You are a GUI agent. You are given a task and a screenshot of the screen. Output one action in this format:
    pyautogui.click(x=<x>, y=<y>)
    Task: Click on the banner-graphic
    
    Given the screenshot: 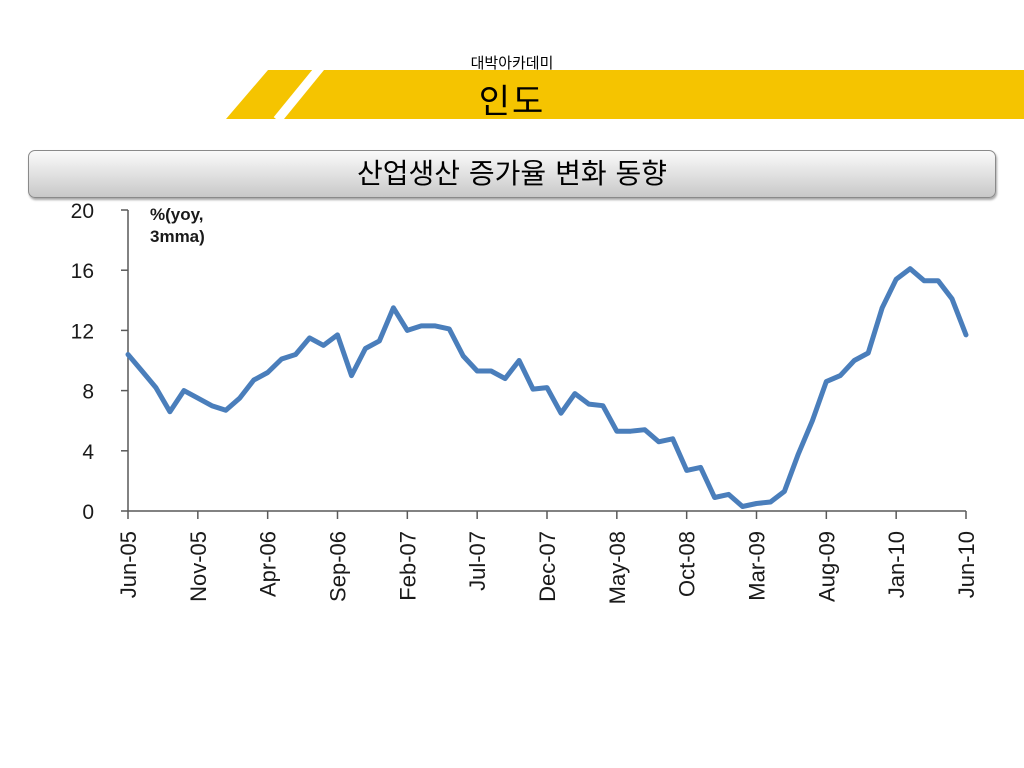 What is the action you would take?
    pyautogui.click(x=625, y=94)
    